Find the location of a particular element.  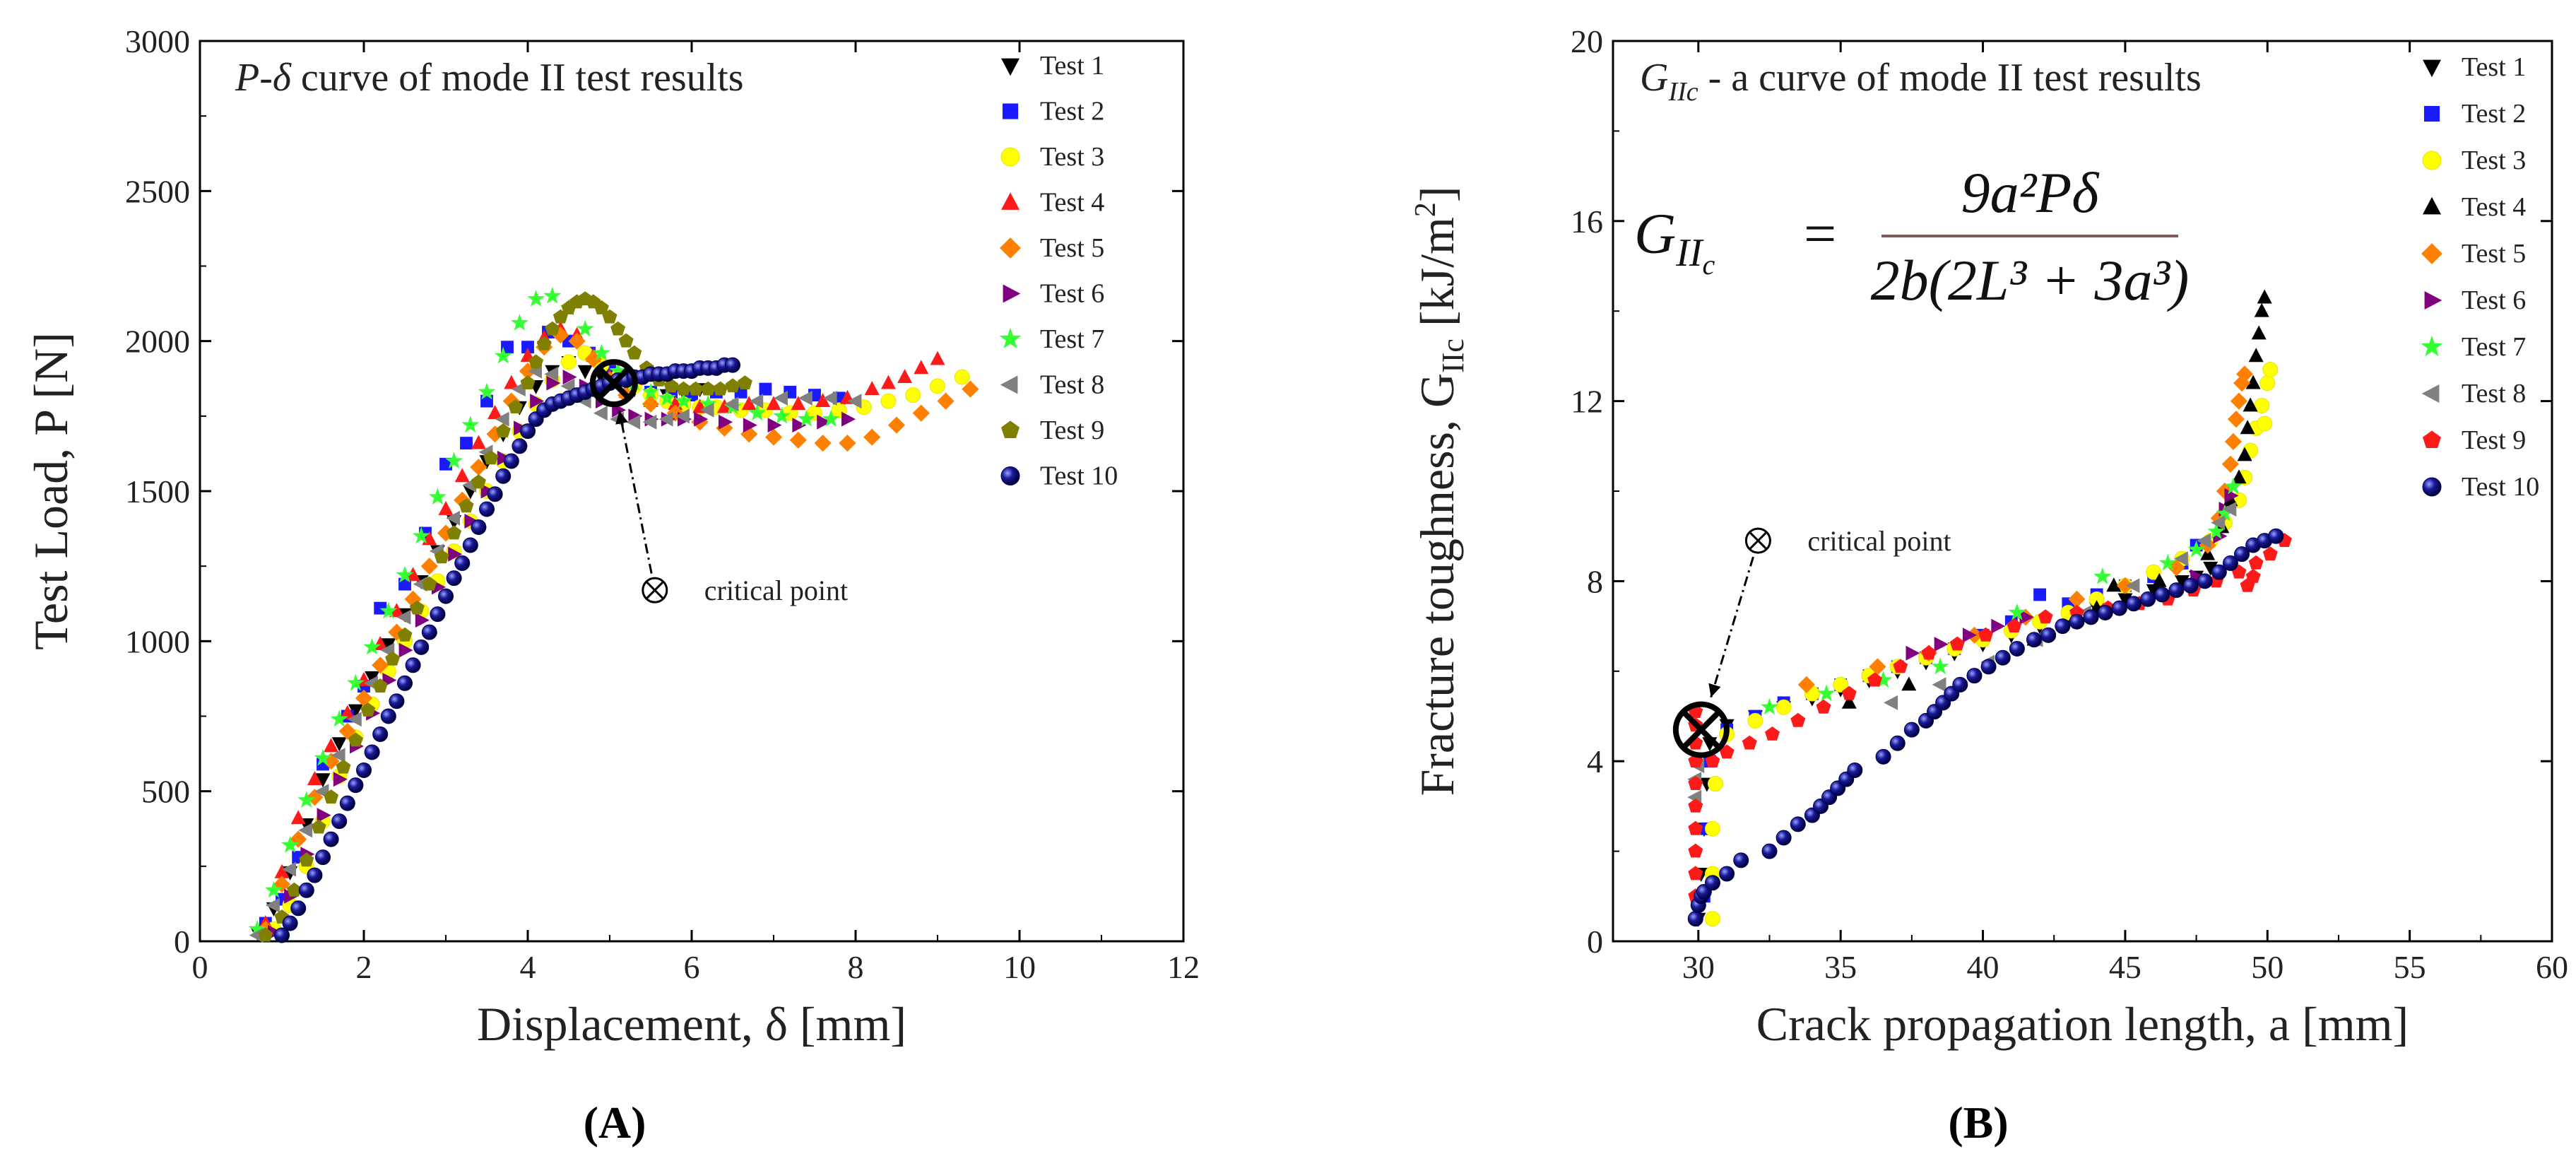

x-tick-label: 40 is located at coordinates (1983, 967).